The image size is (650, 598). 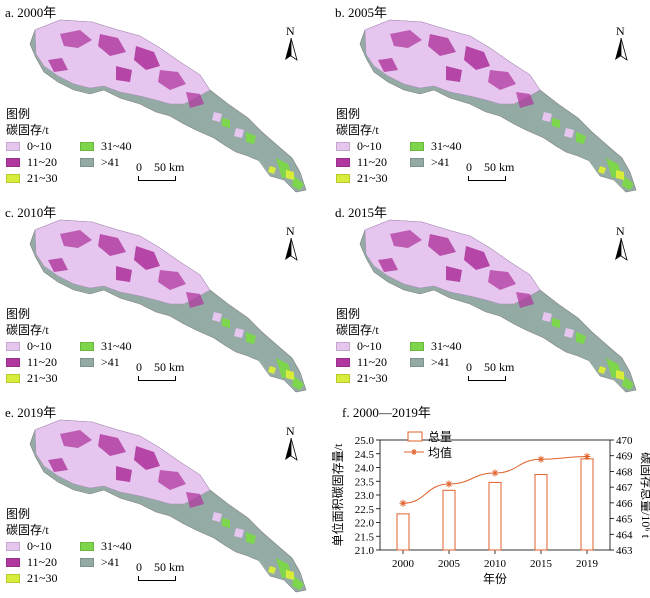 I want to click on y-right-tick-label: 468, so click(x=624, y=472).